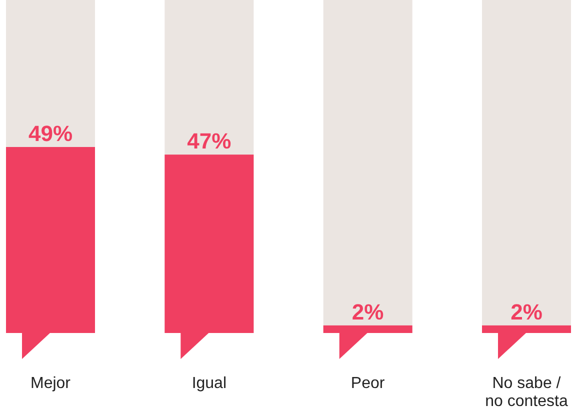 Image resolution: width=579 pixels, height=415 pixels. I want to click on data-label: 49%, so click(50, 133).